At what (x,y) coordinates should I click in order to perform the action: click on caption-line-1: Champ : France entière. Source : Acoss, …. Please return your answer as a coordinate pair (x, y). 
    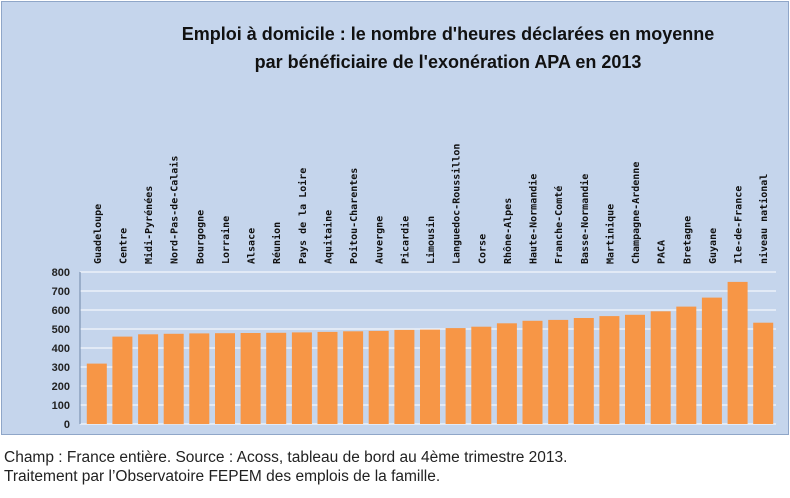
    Looking at the image, I should click on (286, 457).